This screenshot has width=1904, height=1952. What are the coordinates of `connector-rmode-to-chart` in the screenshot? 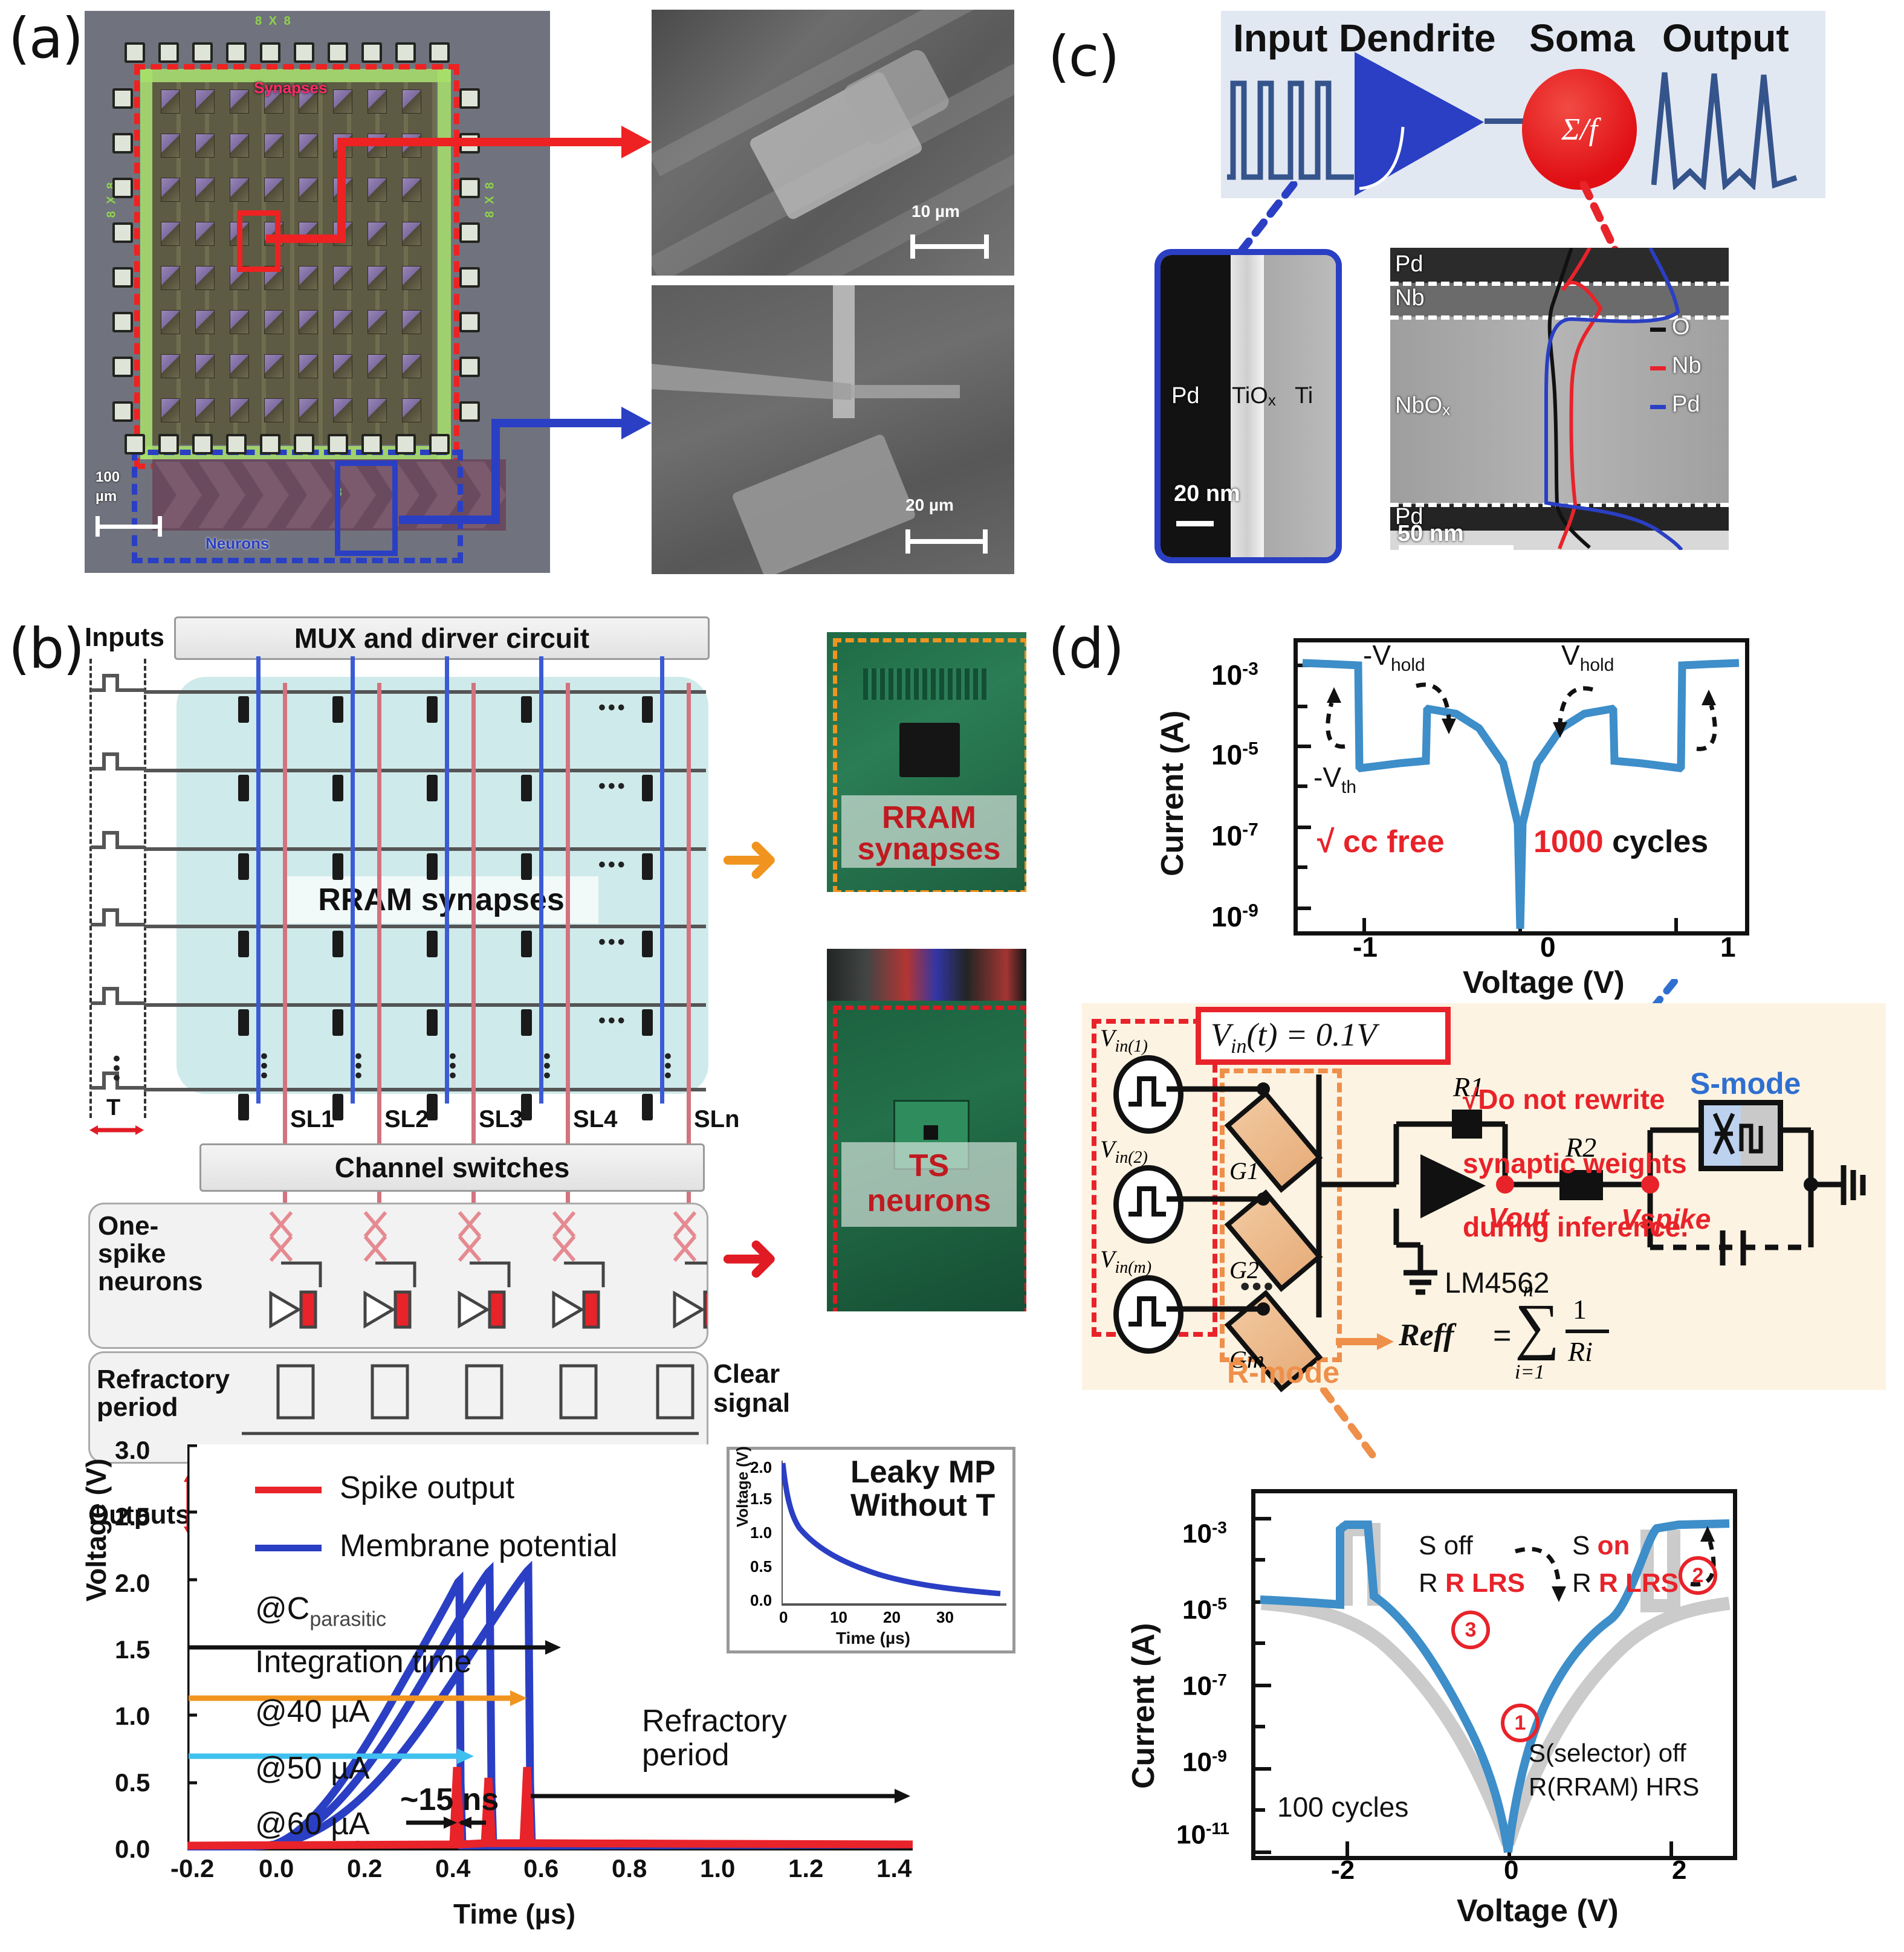 It's located at (1351, 1427).